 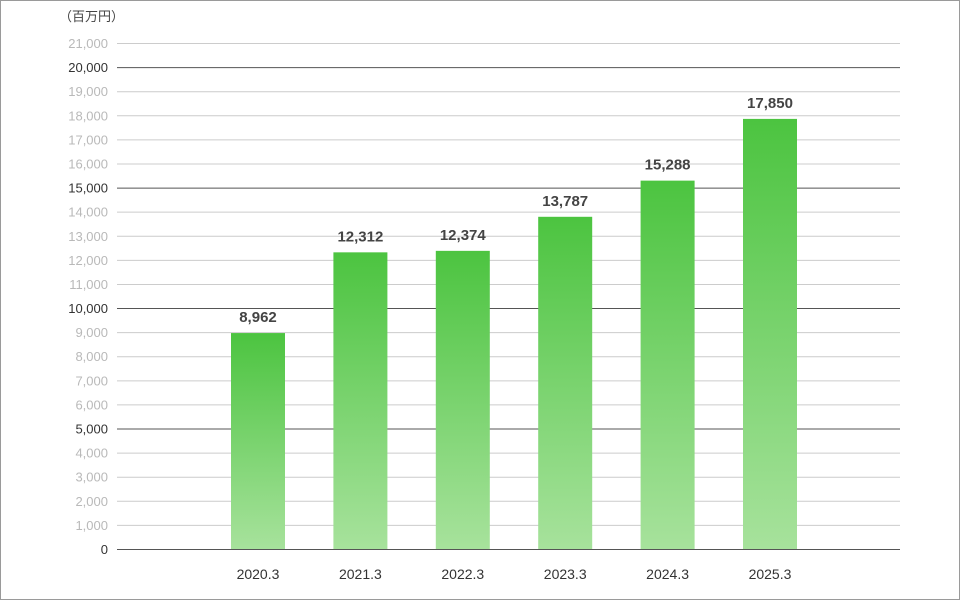 I want to click on y-tick-label: 12,000, so click(x=88, y=260).